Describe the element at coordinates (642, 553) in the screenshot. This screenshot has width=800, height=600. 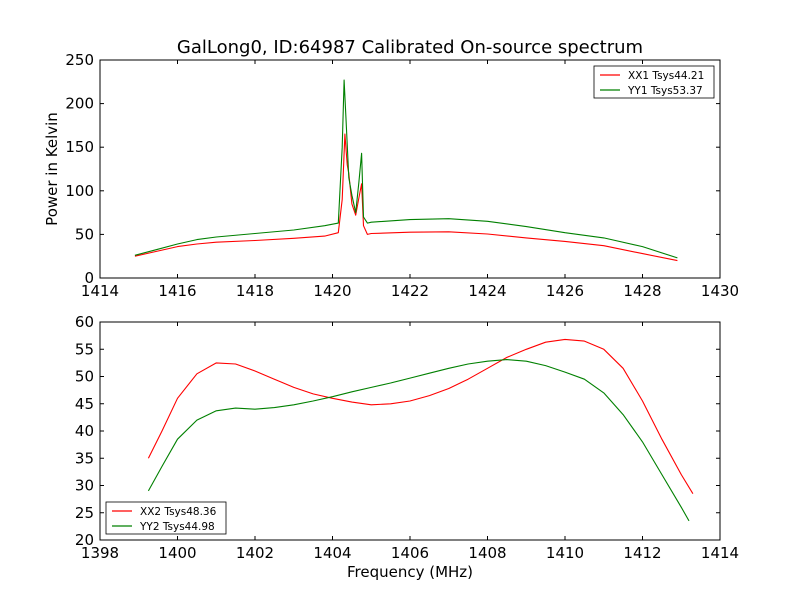
I see `x-tick-label: 1412` at that location.